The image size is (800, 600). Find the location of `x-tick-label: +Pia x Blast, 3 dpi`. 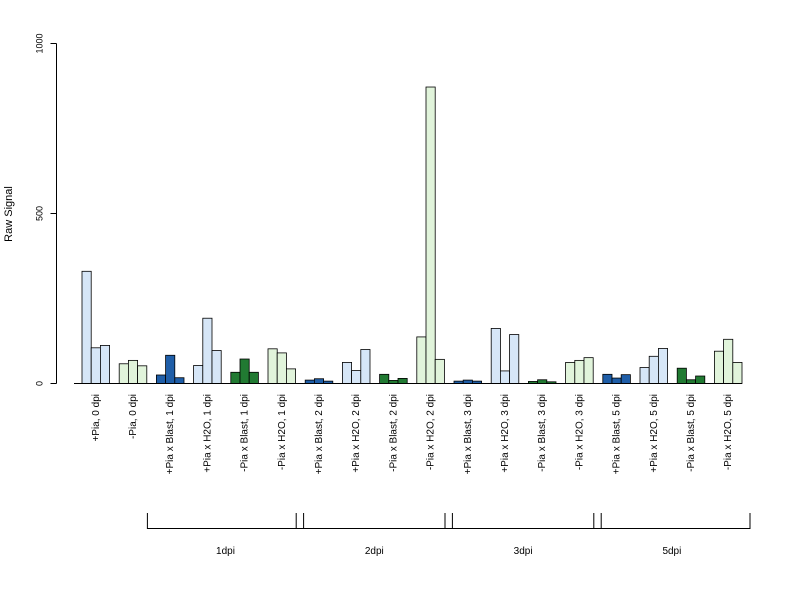

x-tick-label: +Pia x Blast, 3 dpi is located at coordinates (468, 434).